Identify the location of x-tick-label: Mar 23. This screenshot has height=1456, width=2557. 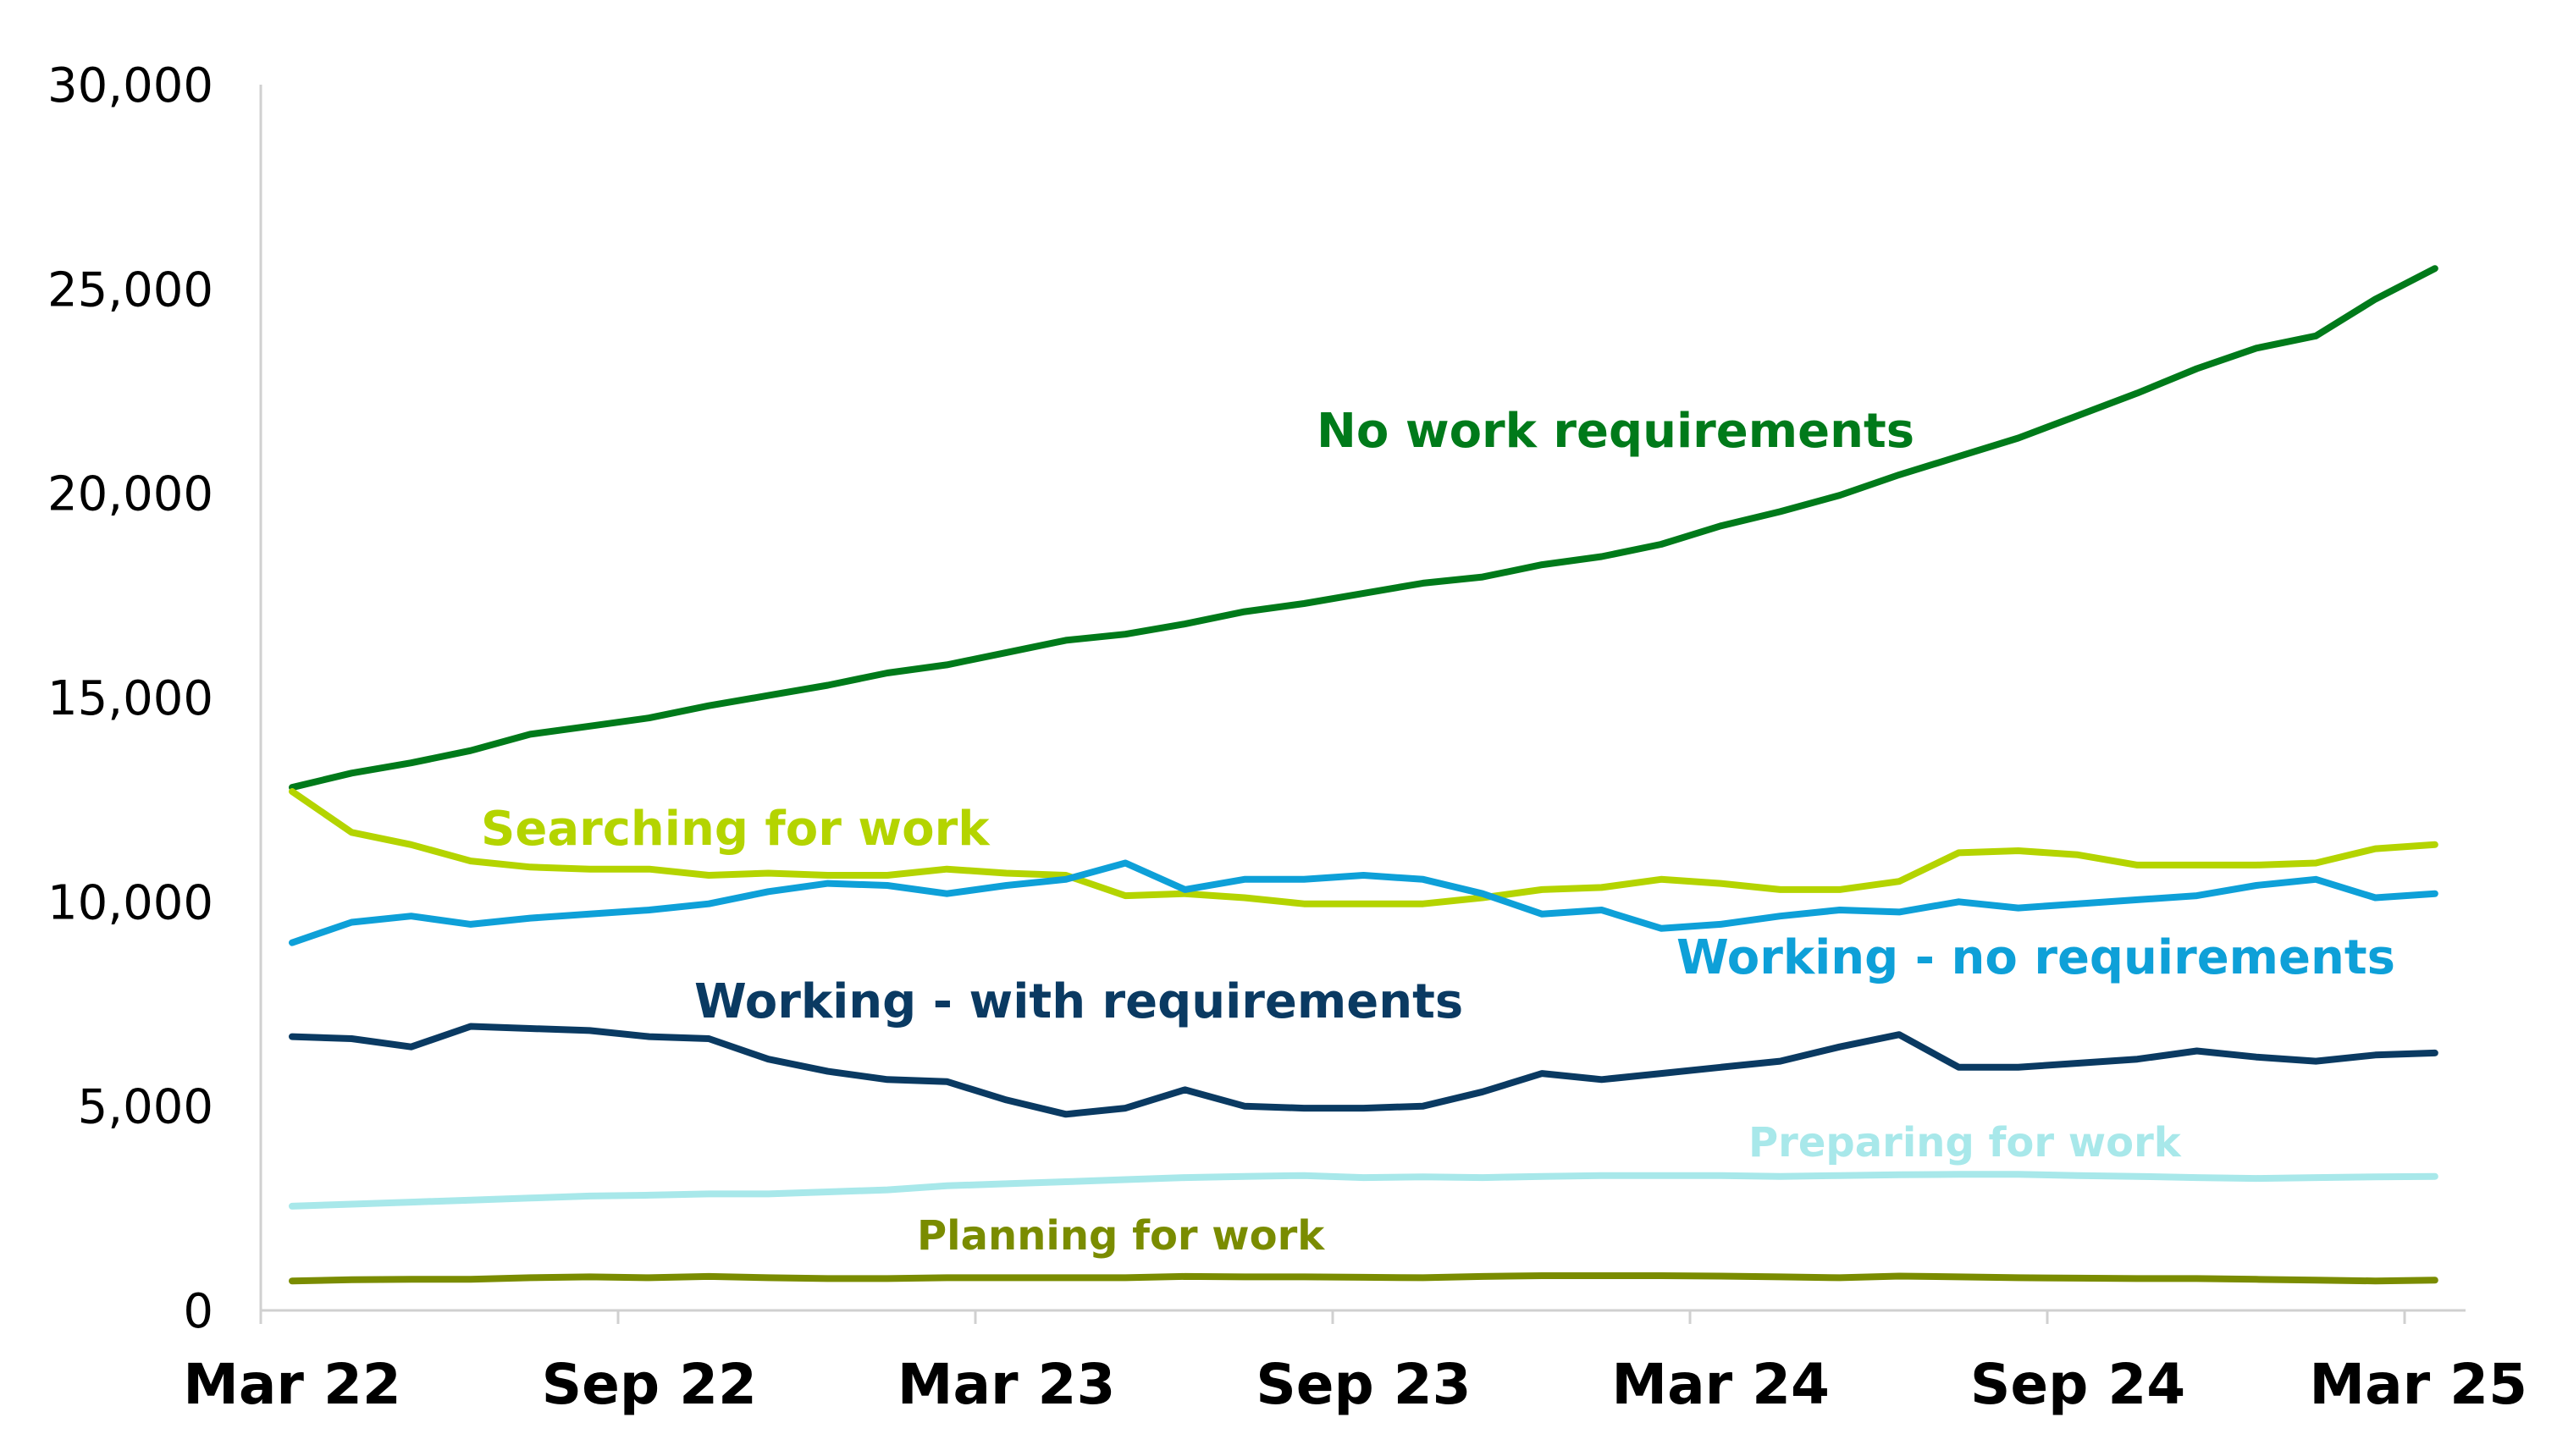
(1006, 1384).